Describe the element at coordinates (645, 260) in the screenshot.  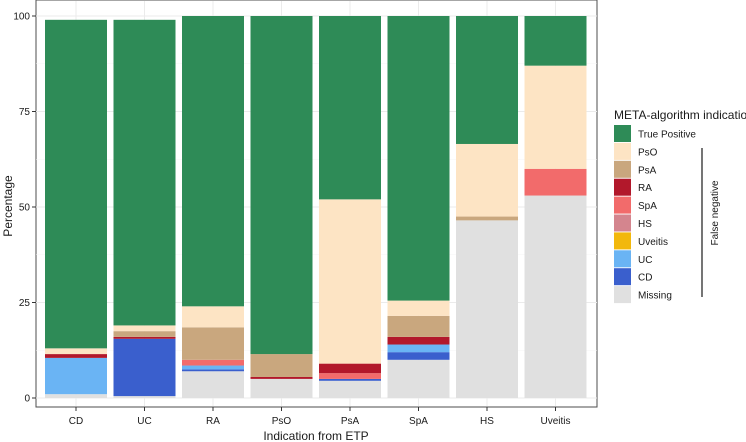
I see `legend-label: UC` at that location.